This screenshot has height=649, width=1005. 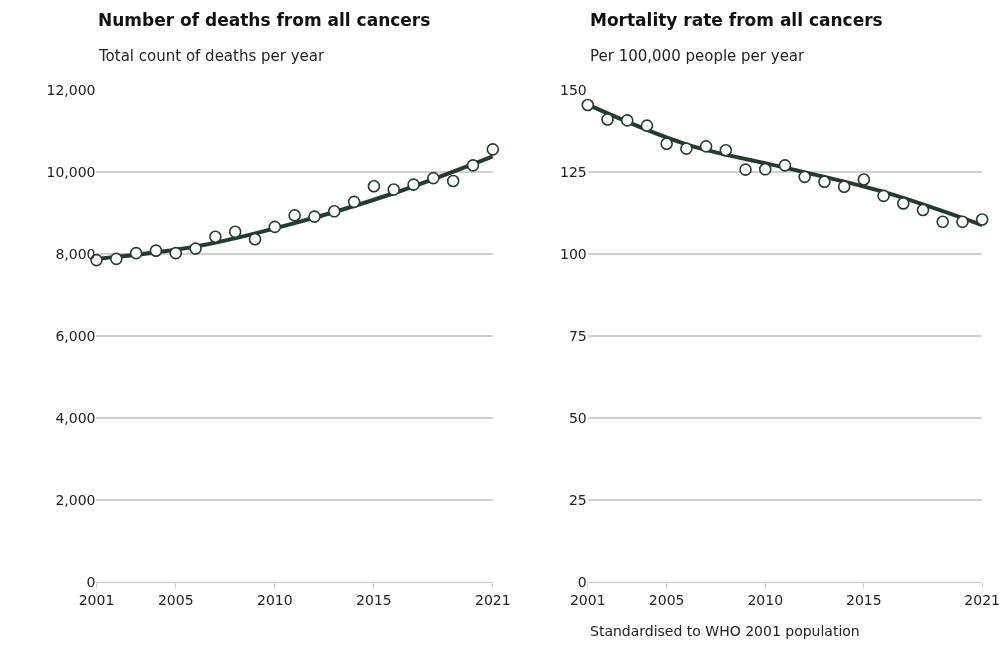 I want to click on y-tick-label: 150, so click(x=573, y=89).